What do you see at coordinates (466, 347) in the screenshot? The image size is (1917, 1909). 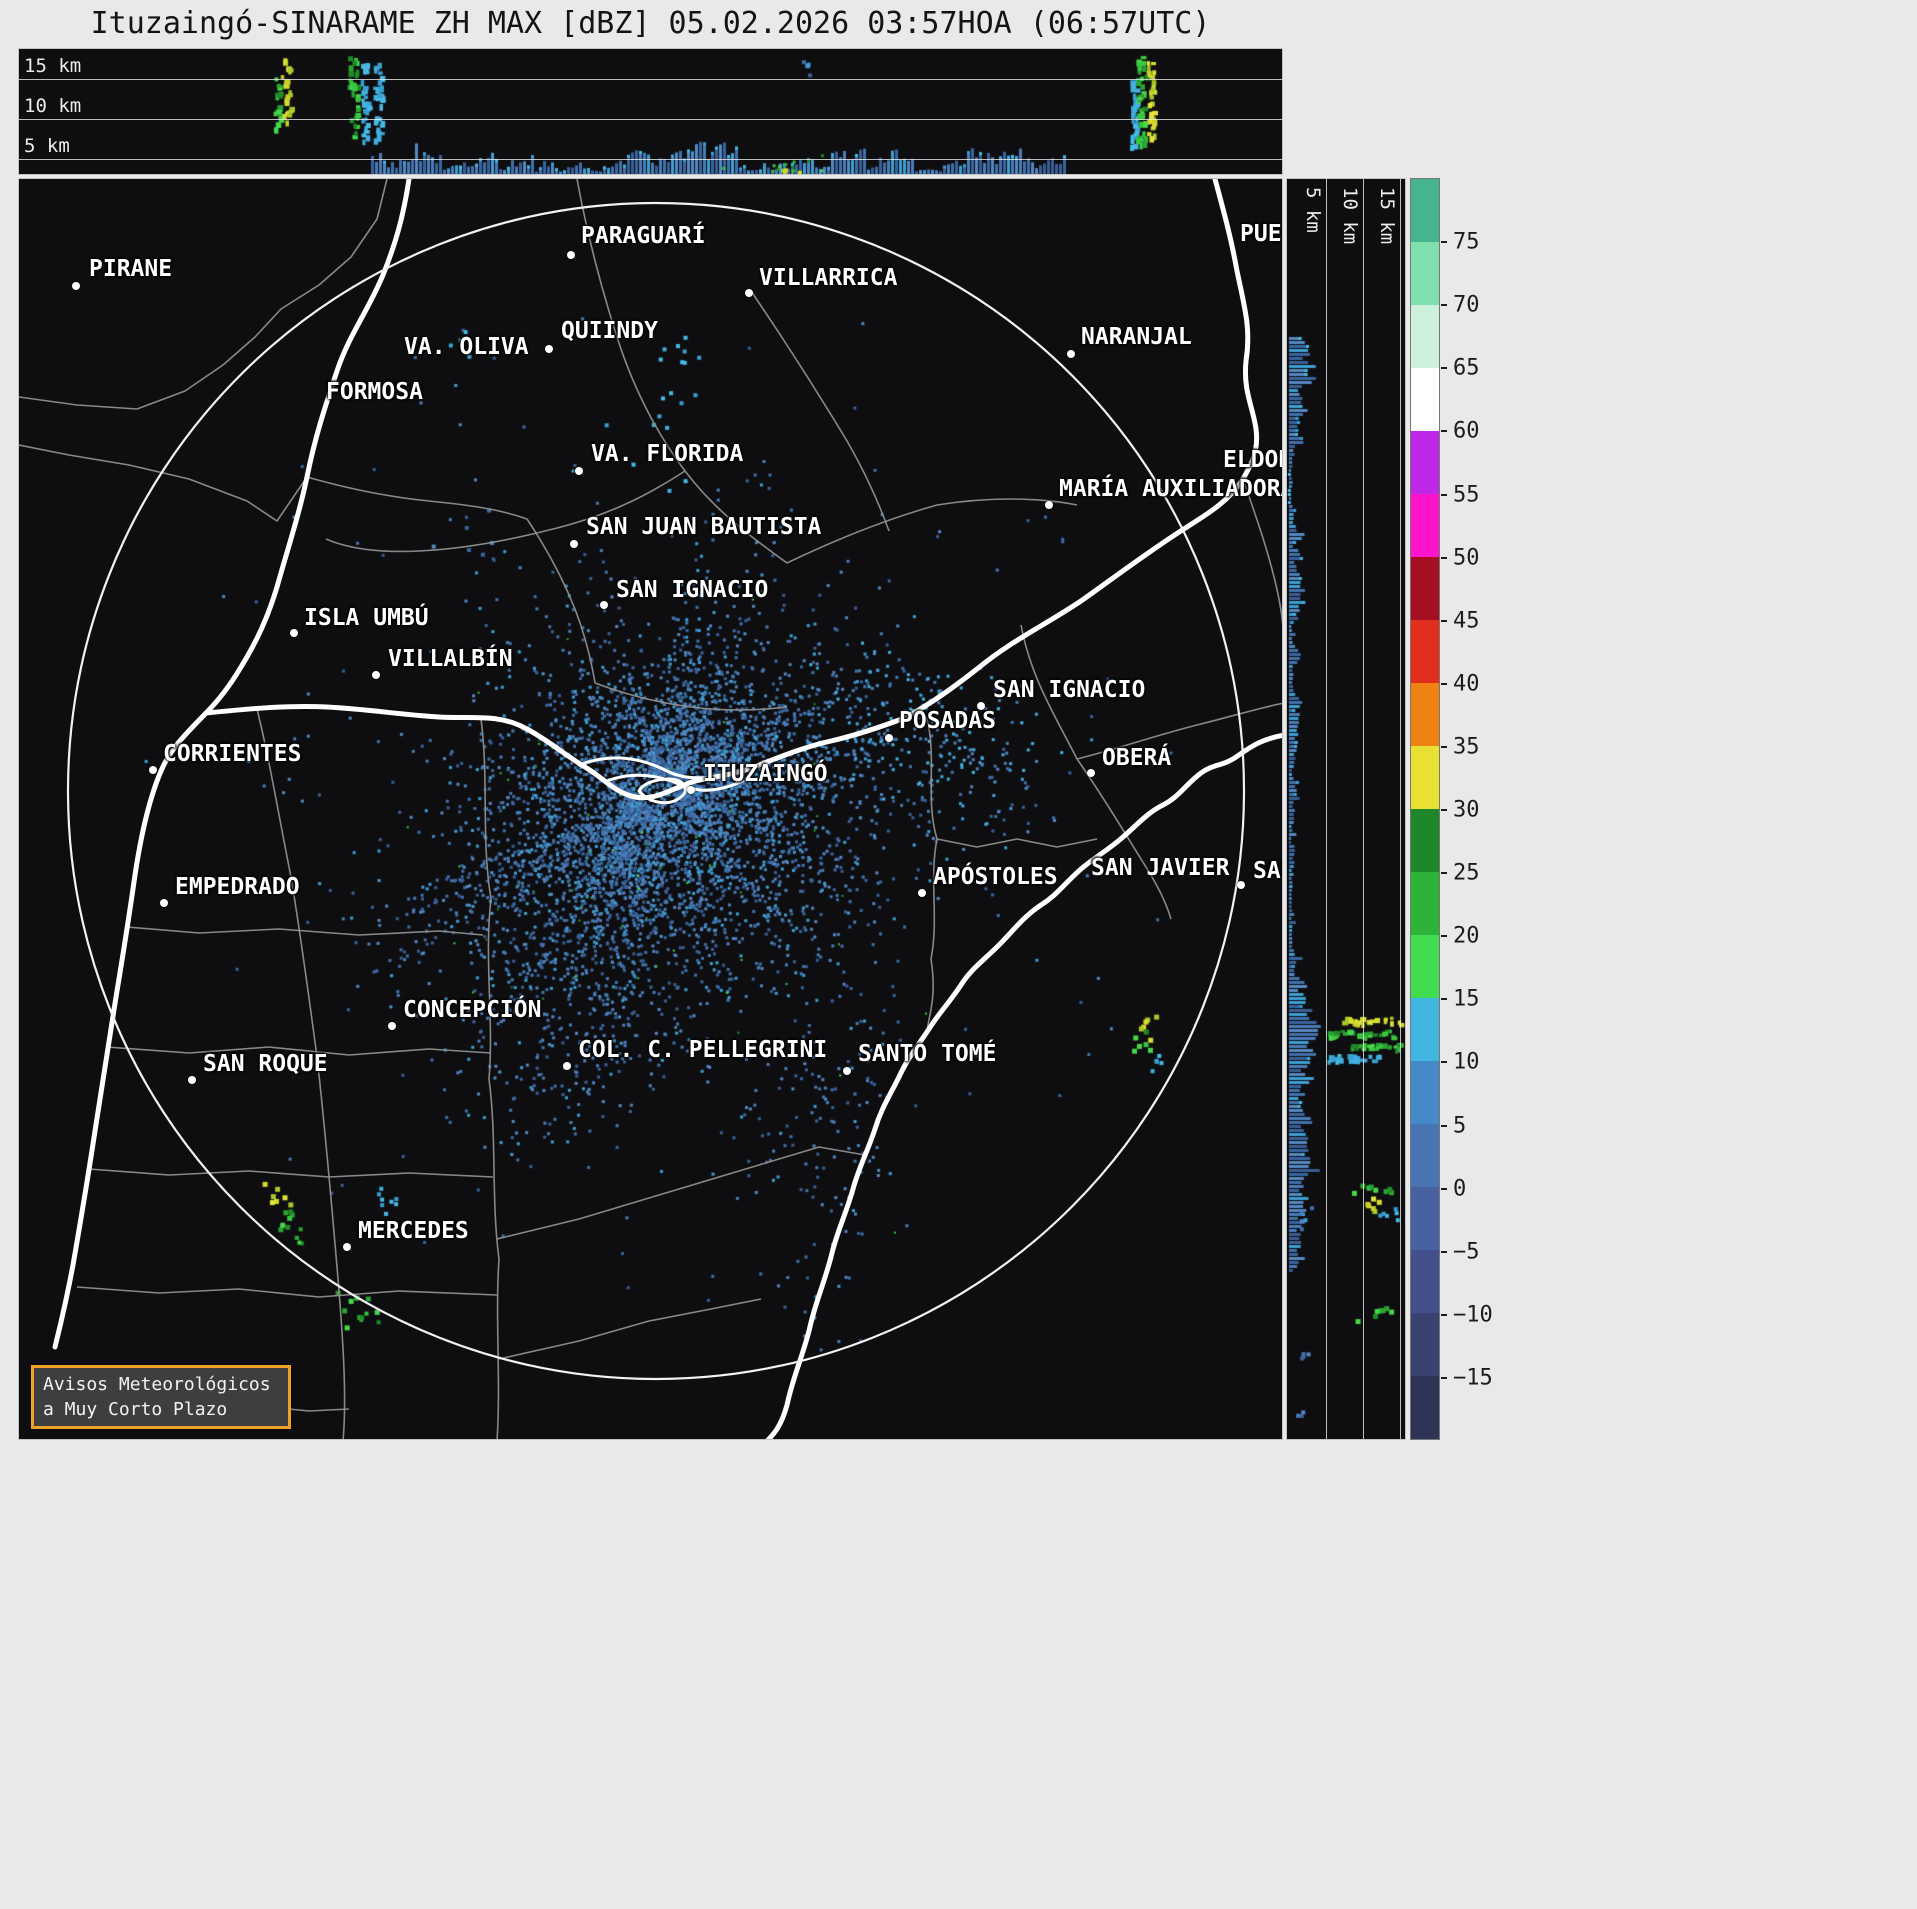 I see `city-label: VA. OLIVA` at bounding box center [466, 347].